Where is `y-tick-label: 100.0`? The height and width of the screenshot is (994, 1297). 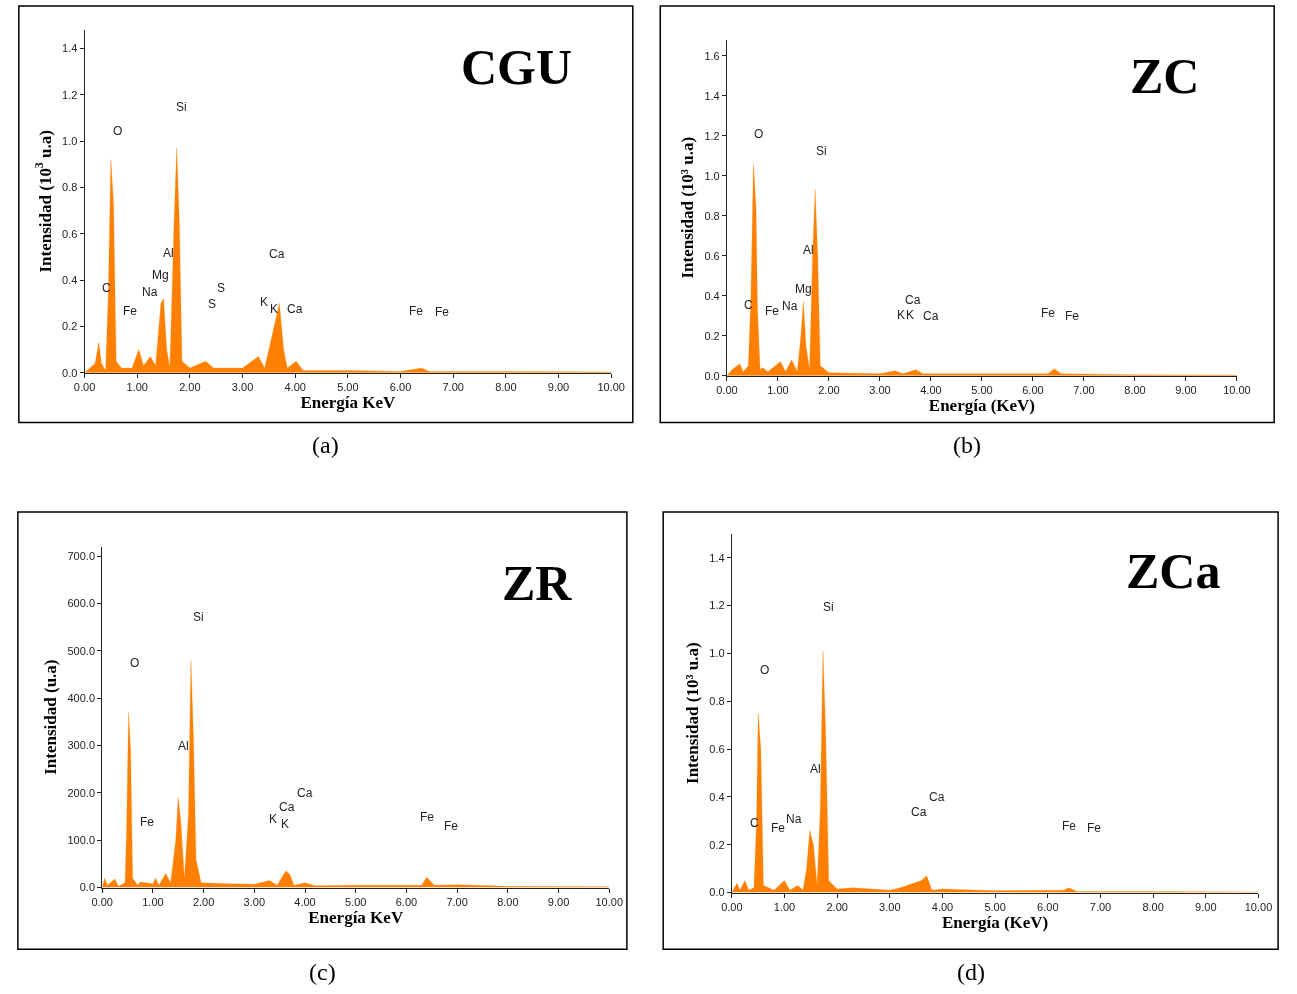
y-tick-label: 100.0 is located at coordinates (81, 840).